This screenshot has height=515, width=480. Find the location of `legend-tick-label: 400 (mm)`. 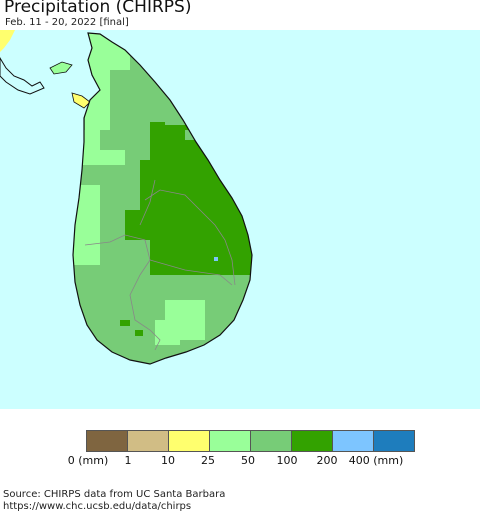

legend-tick-label: 400 (mm) is located at coordinates (376, 460).